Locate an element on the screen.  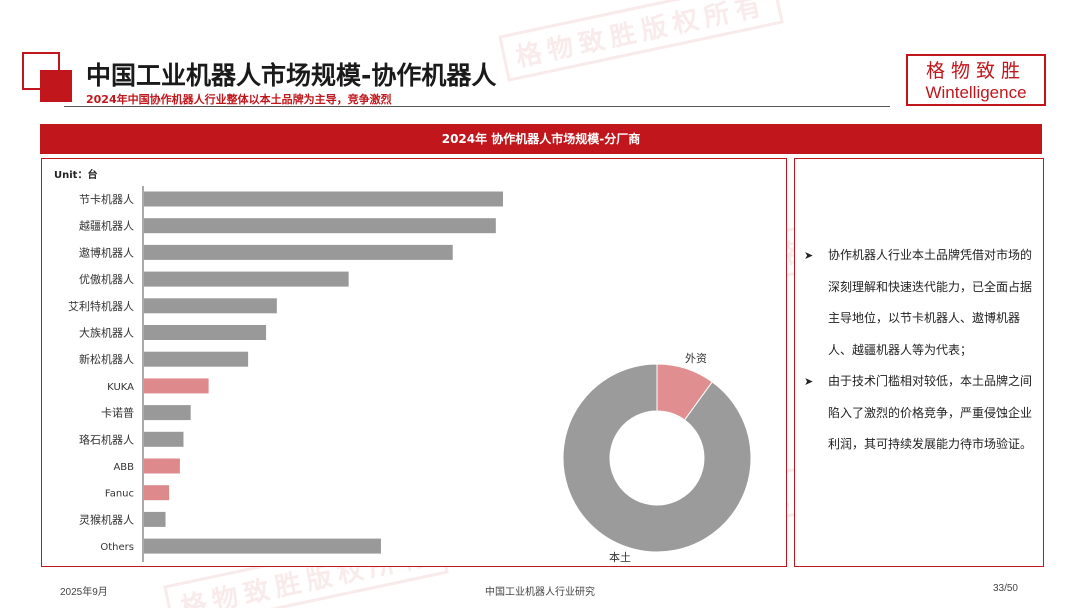
unit-label: Unit：台 is located at coordinates (75, 174).